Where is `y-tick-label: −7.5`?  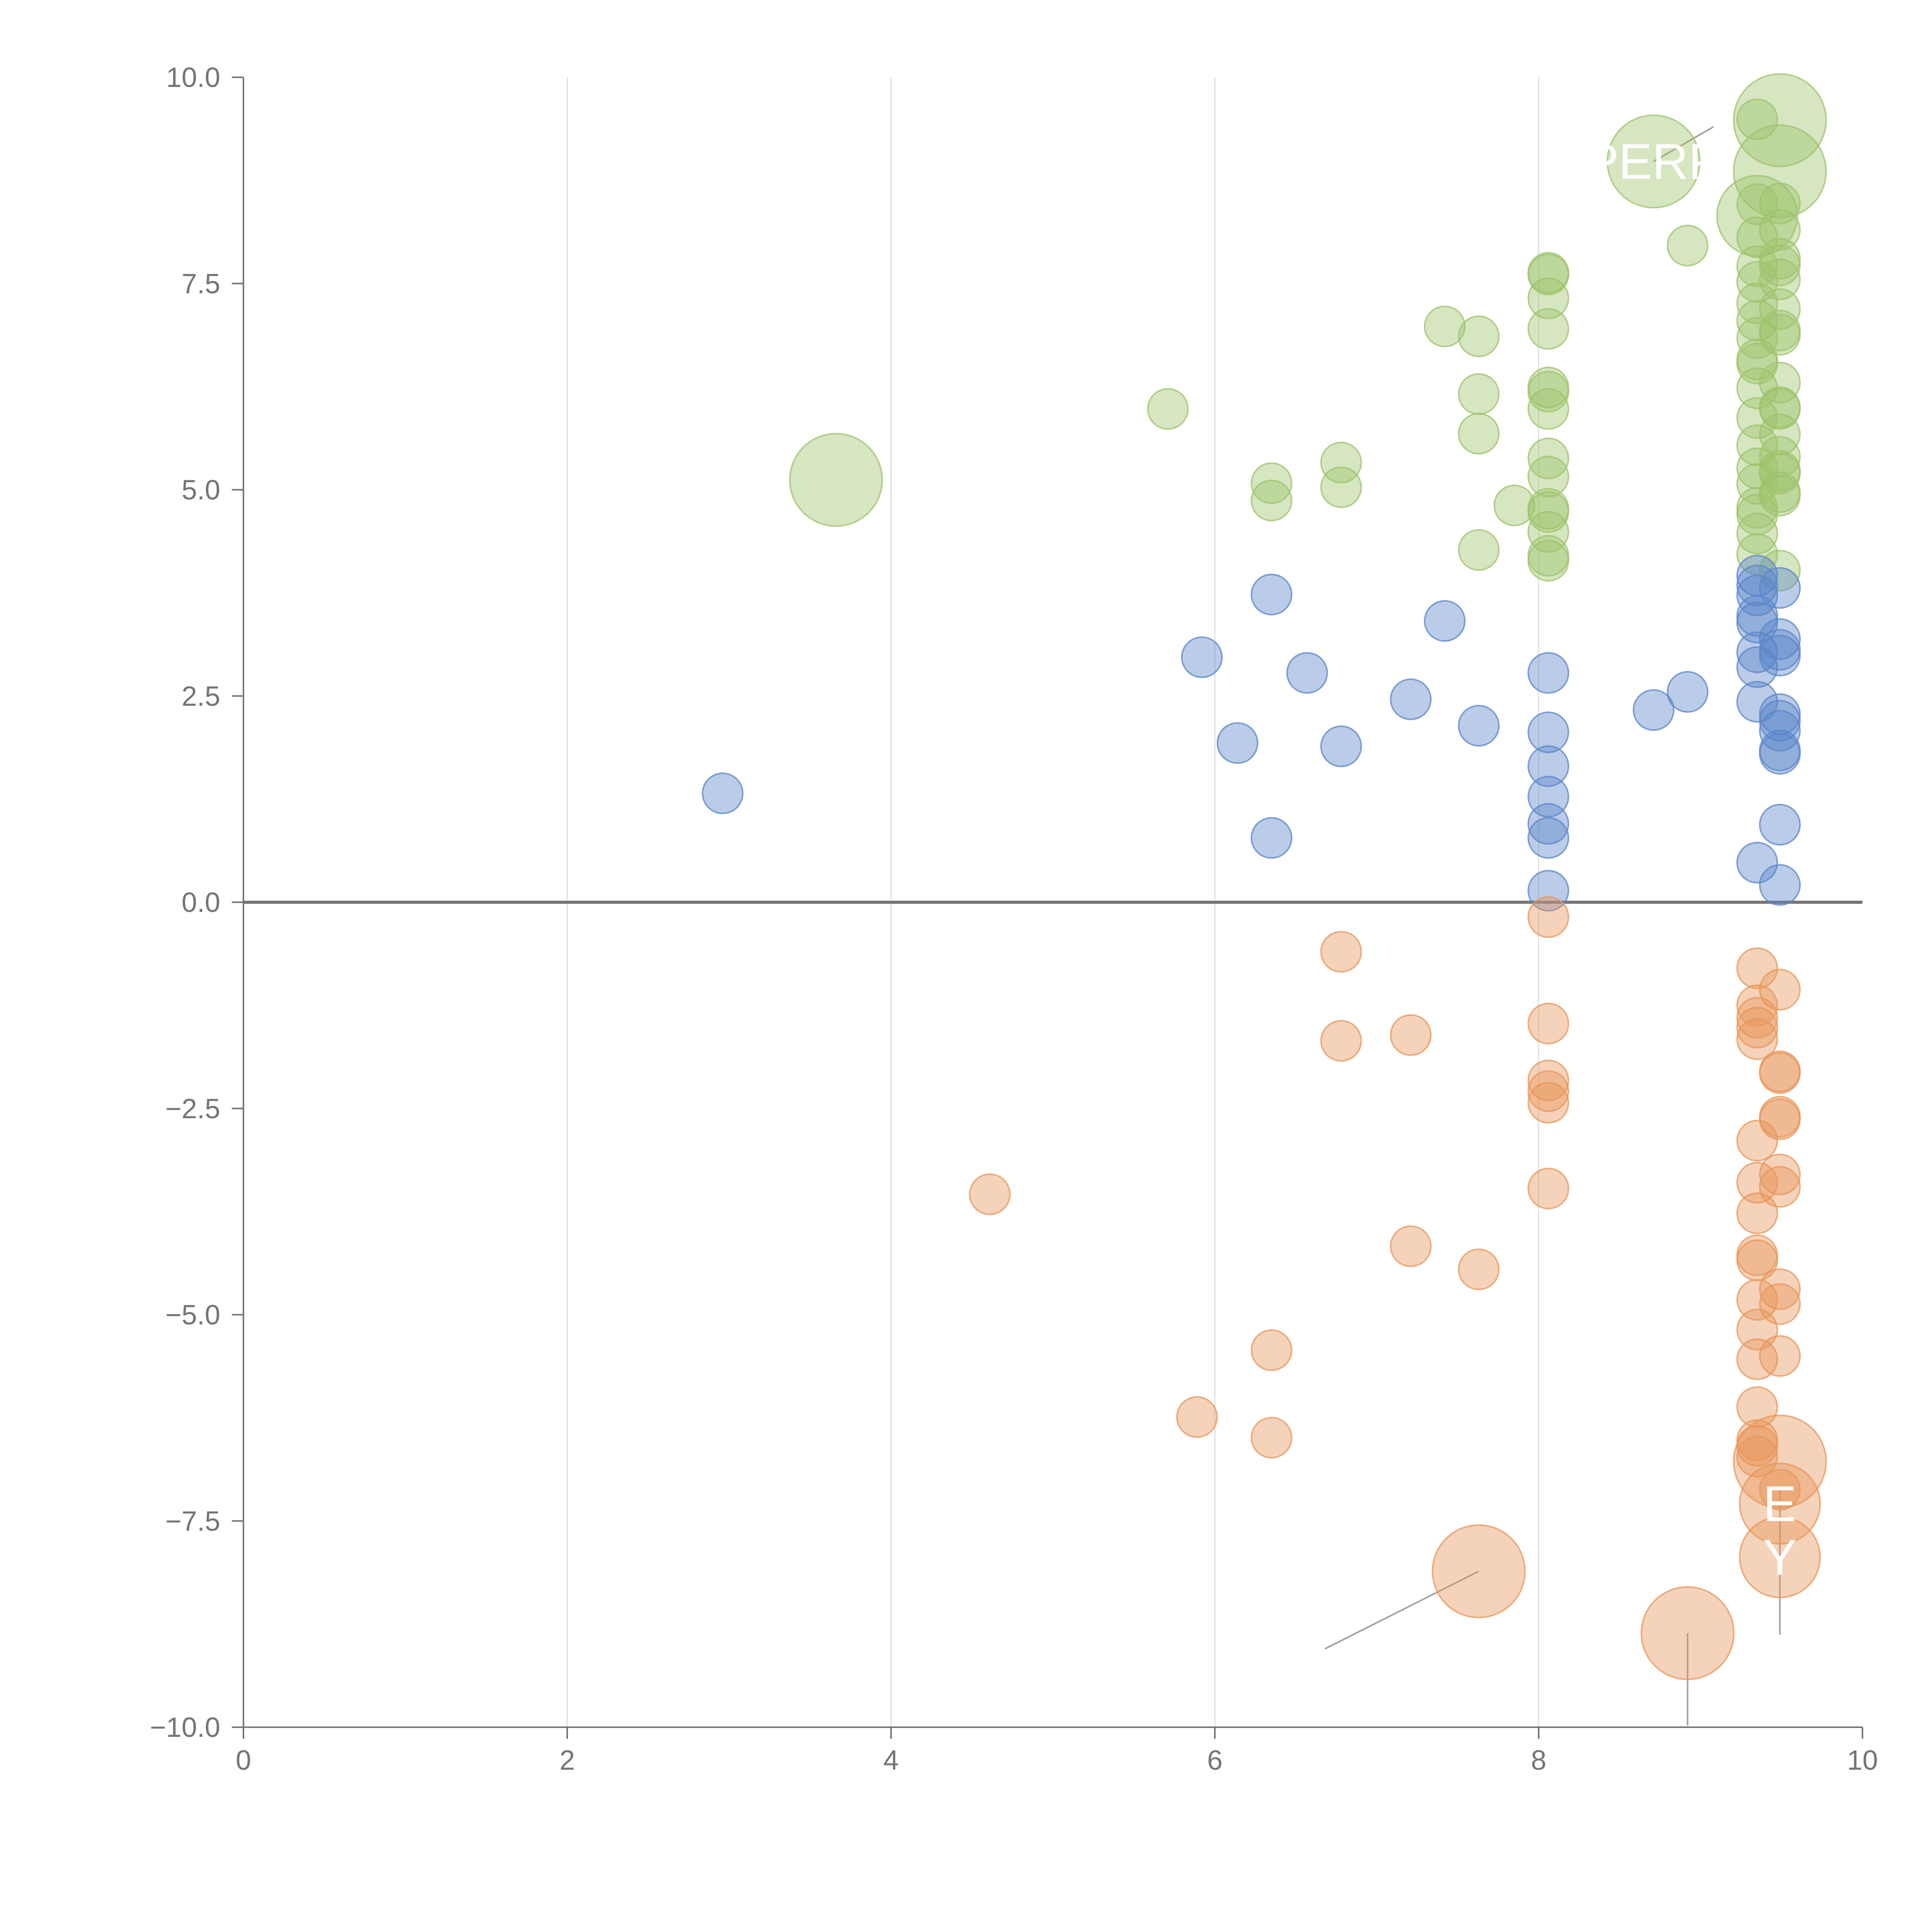
y-tick-label: −7.5 is located at coordinates (192, 1522).